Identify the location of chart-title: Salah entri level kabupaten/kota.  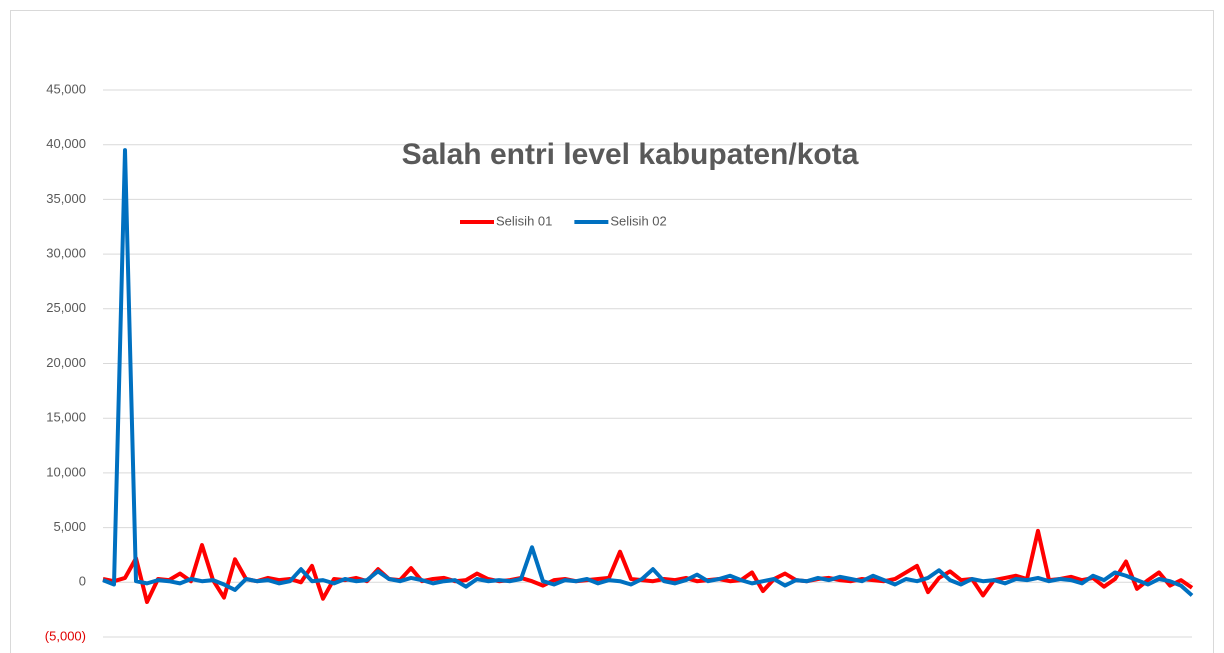
(630, 154).